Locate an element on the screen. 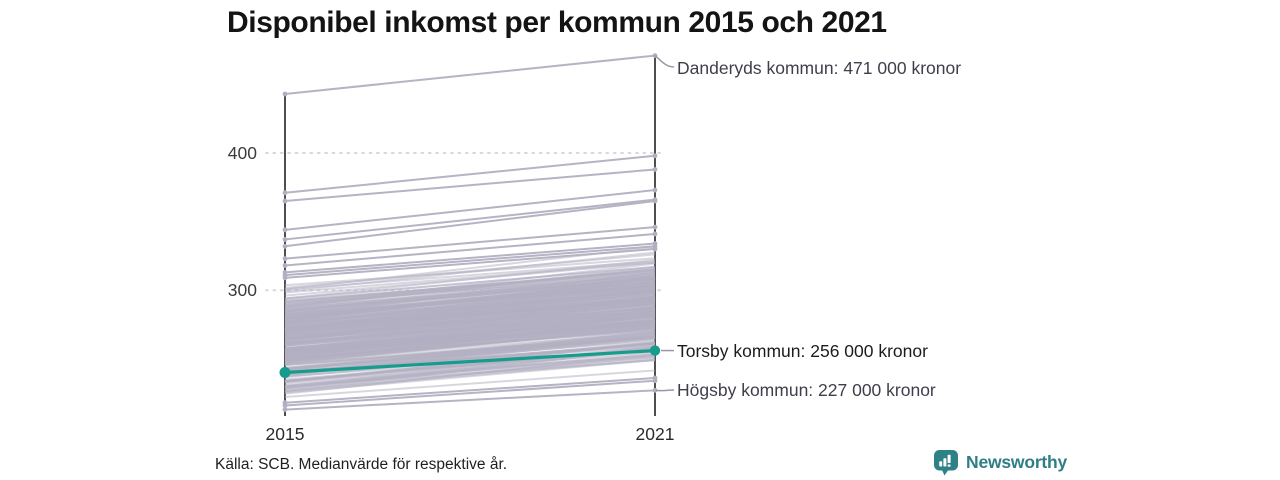 The width and height of the screenshot is (1280, 480). brand-name: Newsworthy is located at coordinates (1017, 462).